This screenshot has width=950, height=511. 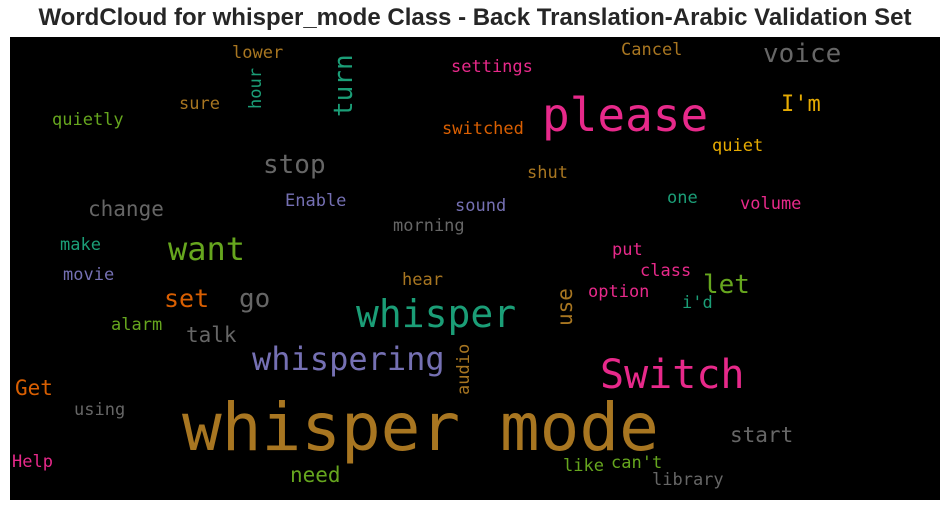 I want to click on word-library: library, so click(x=688, y=480).